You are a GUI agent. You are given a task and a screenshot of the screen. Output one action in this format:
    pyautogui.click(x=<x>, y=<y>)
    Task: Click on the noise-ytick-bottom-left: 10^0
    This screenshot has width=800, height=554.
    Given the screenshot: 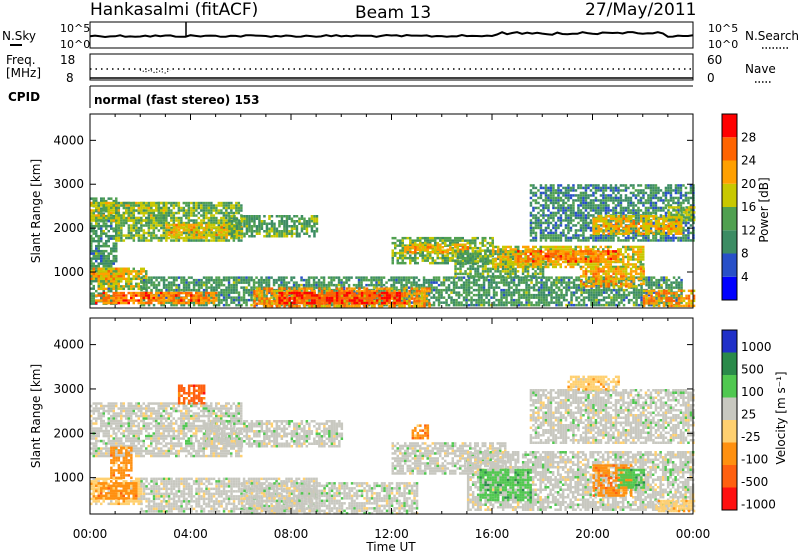 What is the action you would take?
    pyautogui.click(x=75, y=44)
    